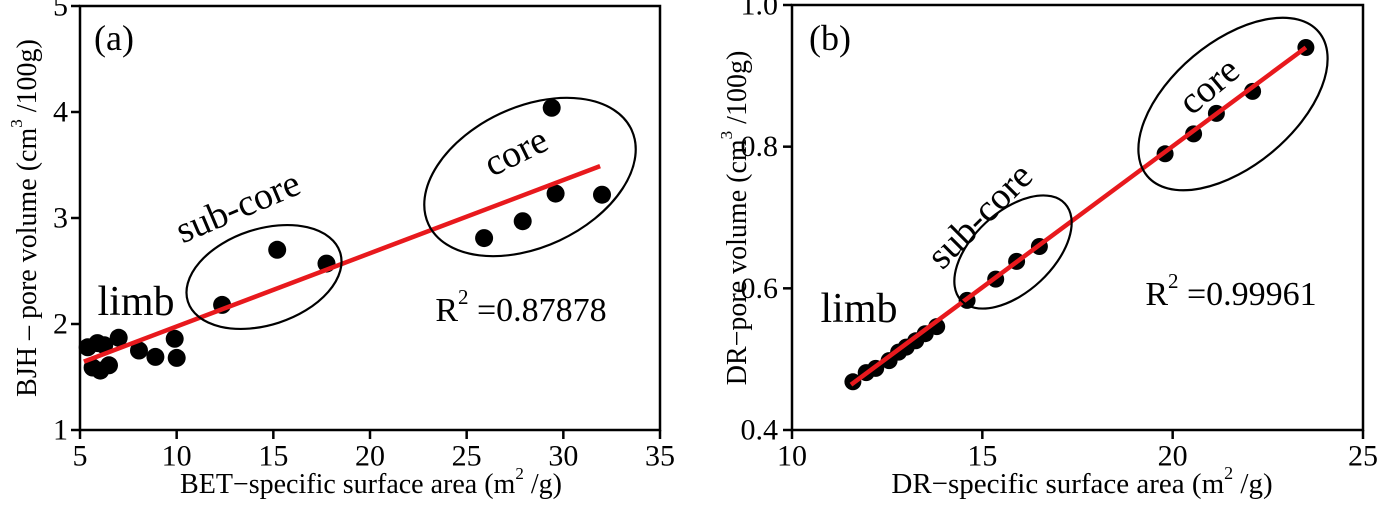 Image resolution: width=1378 pixels, height=512 pixels. What do you see at coordinates (114, 38) in the screenshot?
I see `panel-tag: (a)` at bounding box center [114, 38].